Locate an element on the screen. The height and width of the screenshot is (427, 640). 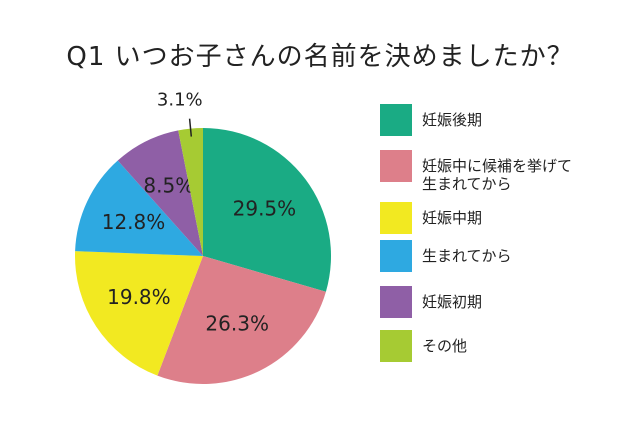
legend-item: その他 is located at coordinates (501, 346).